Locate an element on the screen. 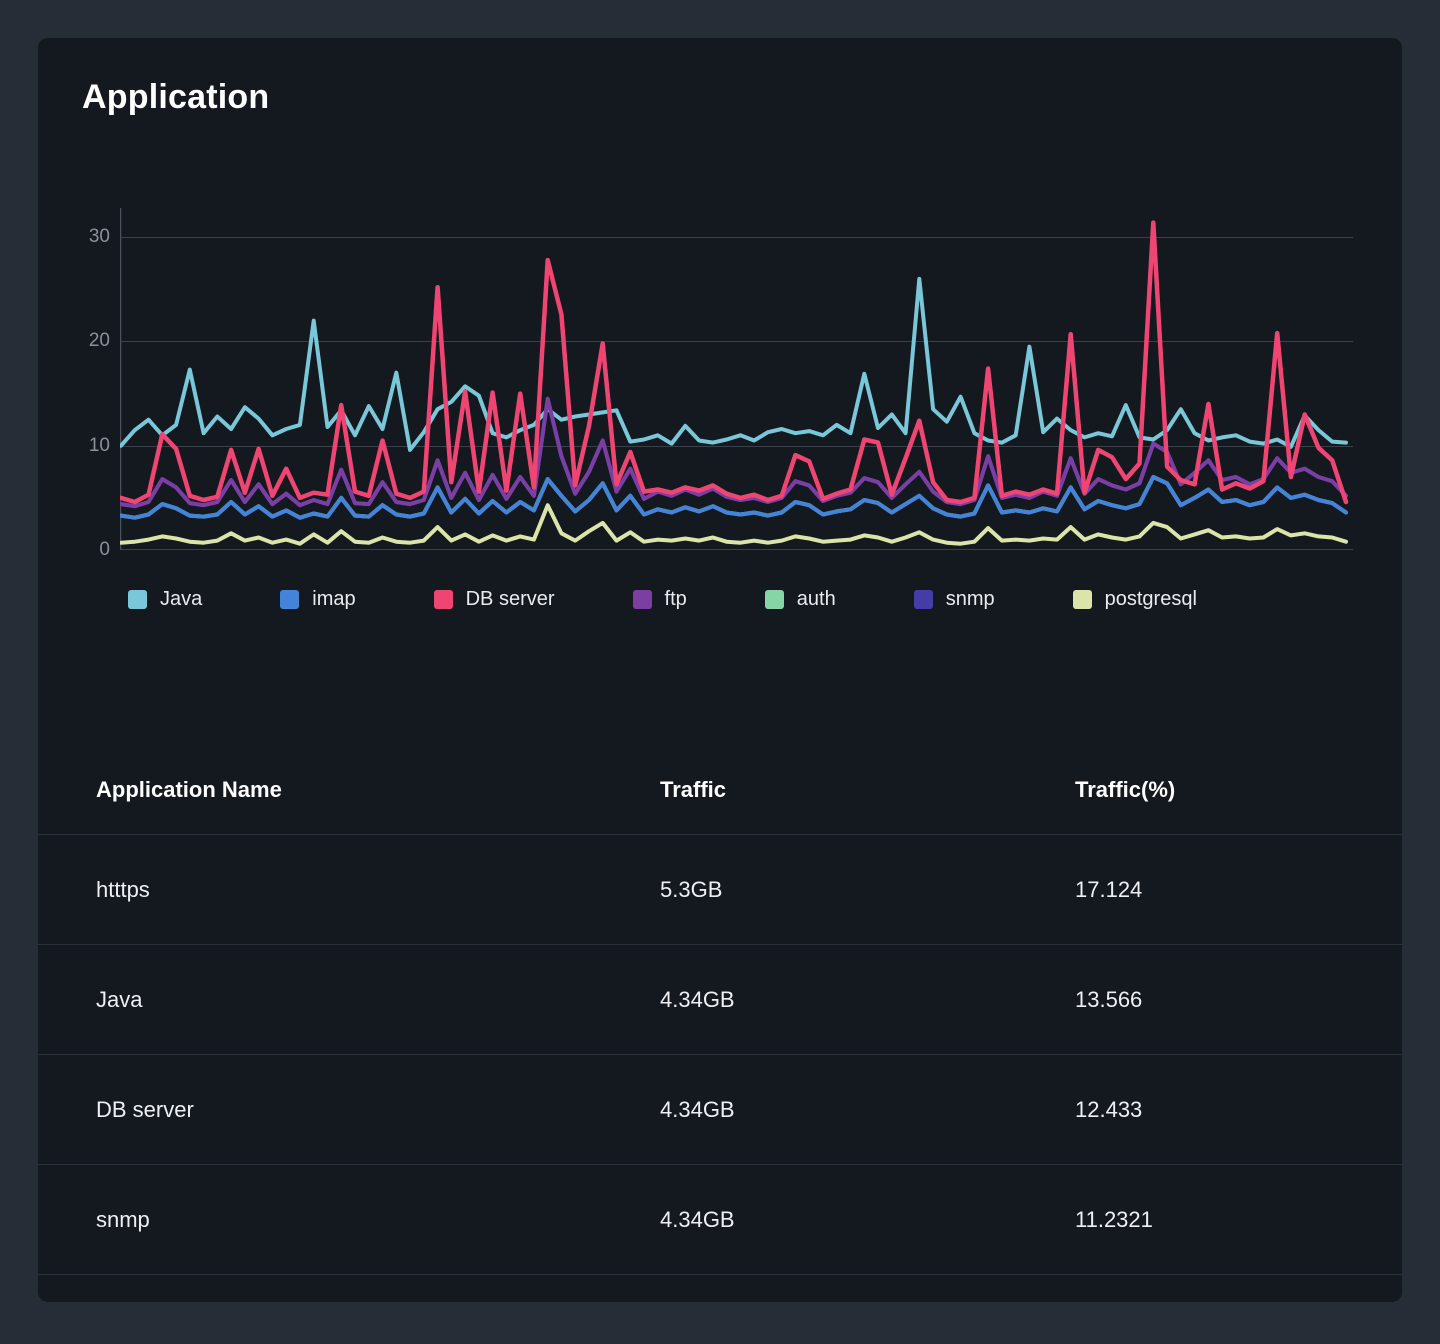 The image size is (1440, 1344). series-line-imap is located at coordinates (734, 497).